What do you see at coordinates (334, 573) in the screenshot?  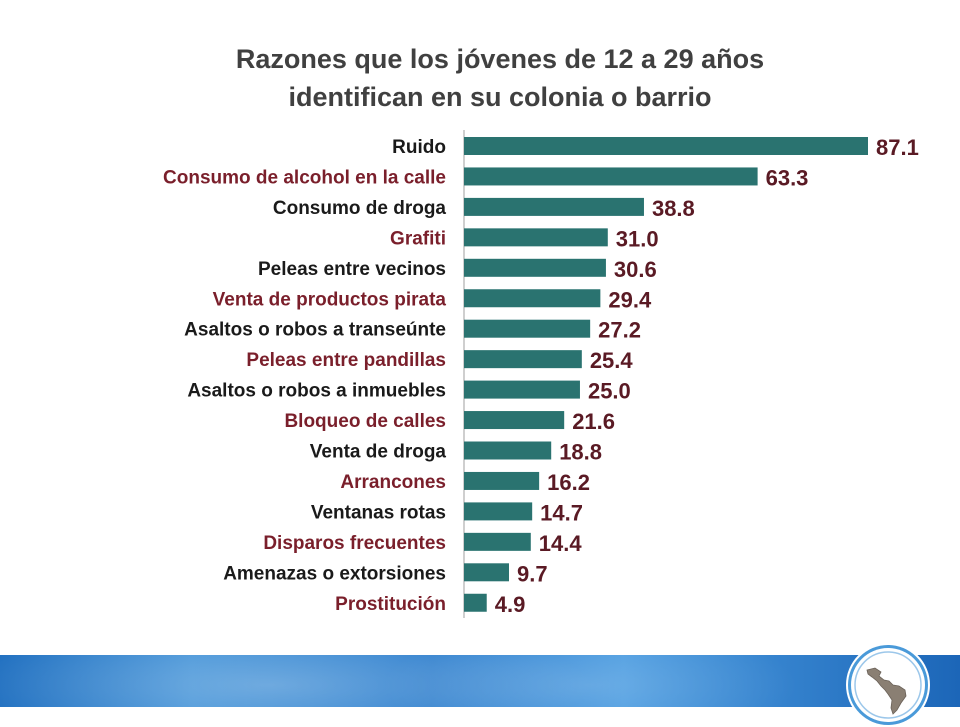 I see `category-label: Amenazas o extorsiones` at bounding box center [334, 573].